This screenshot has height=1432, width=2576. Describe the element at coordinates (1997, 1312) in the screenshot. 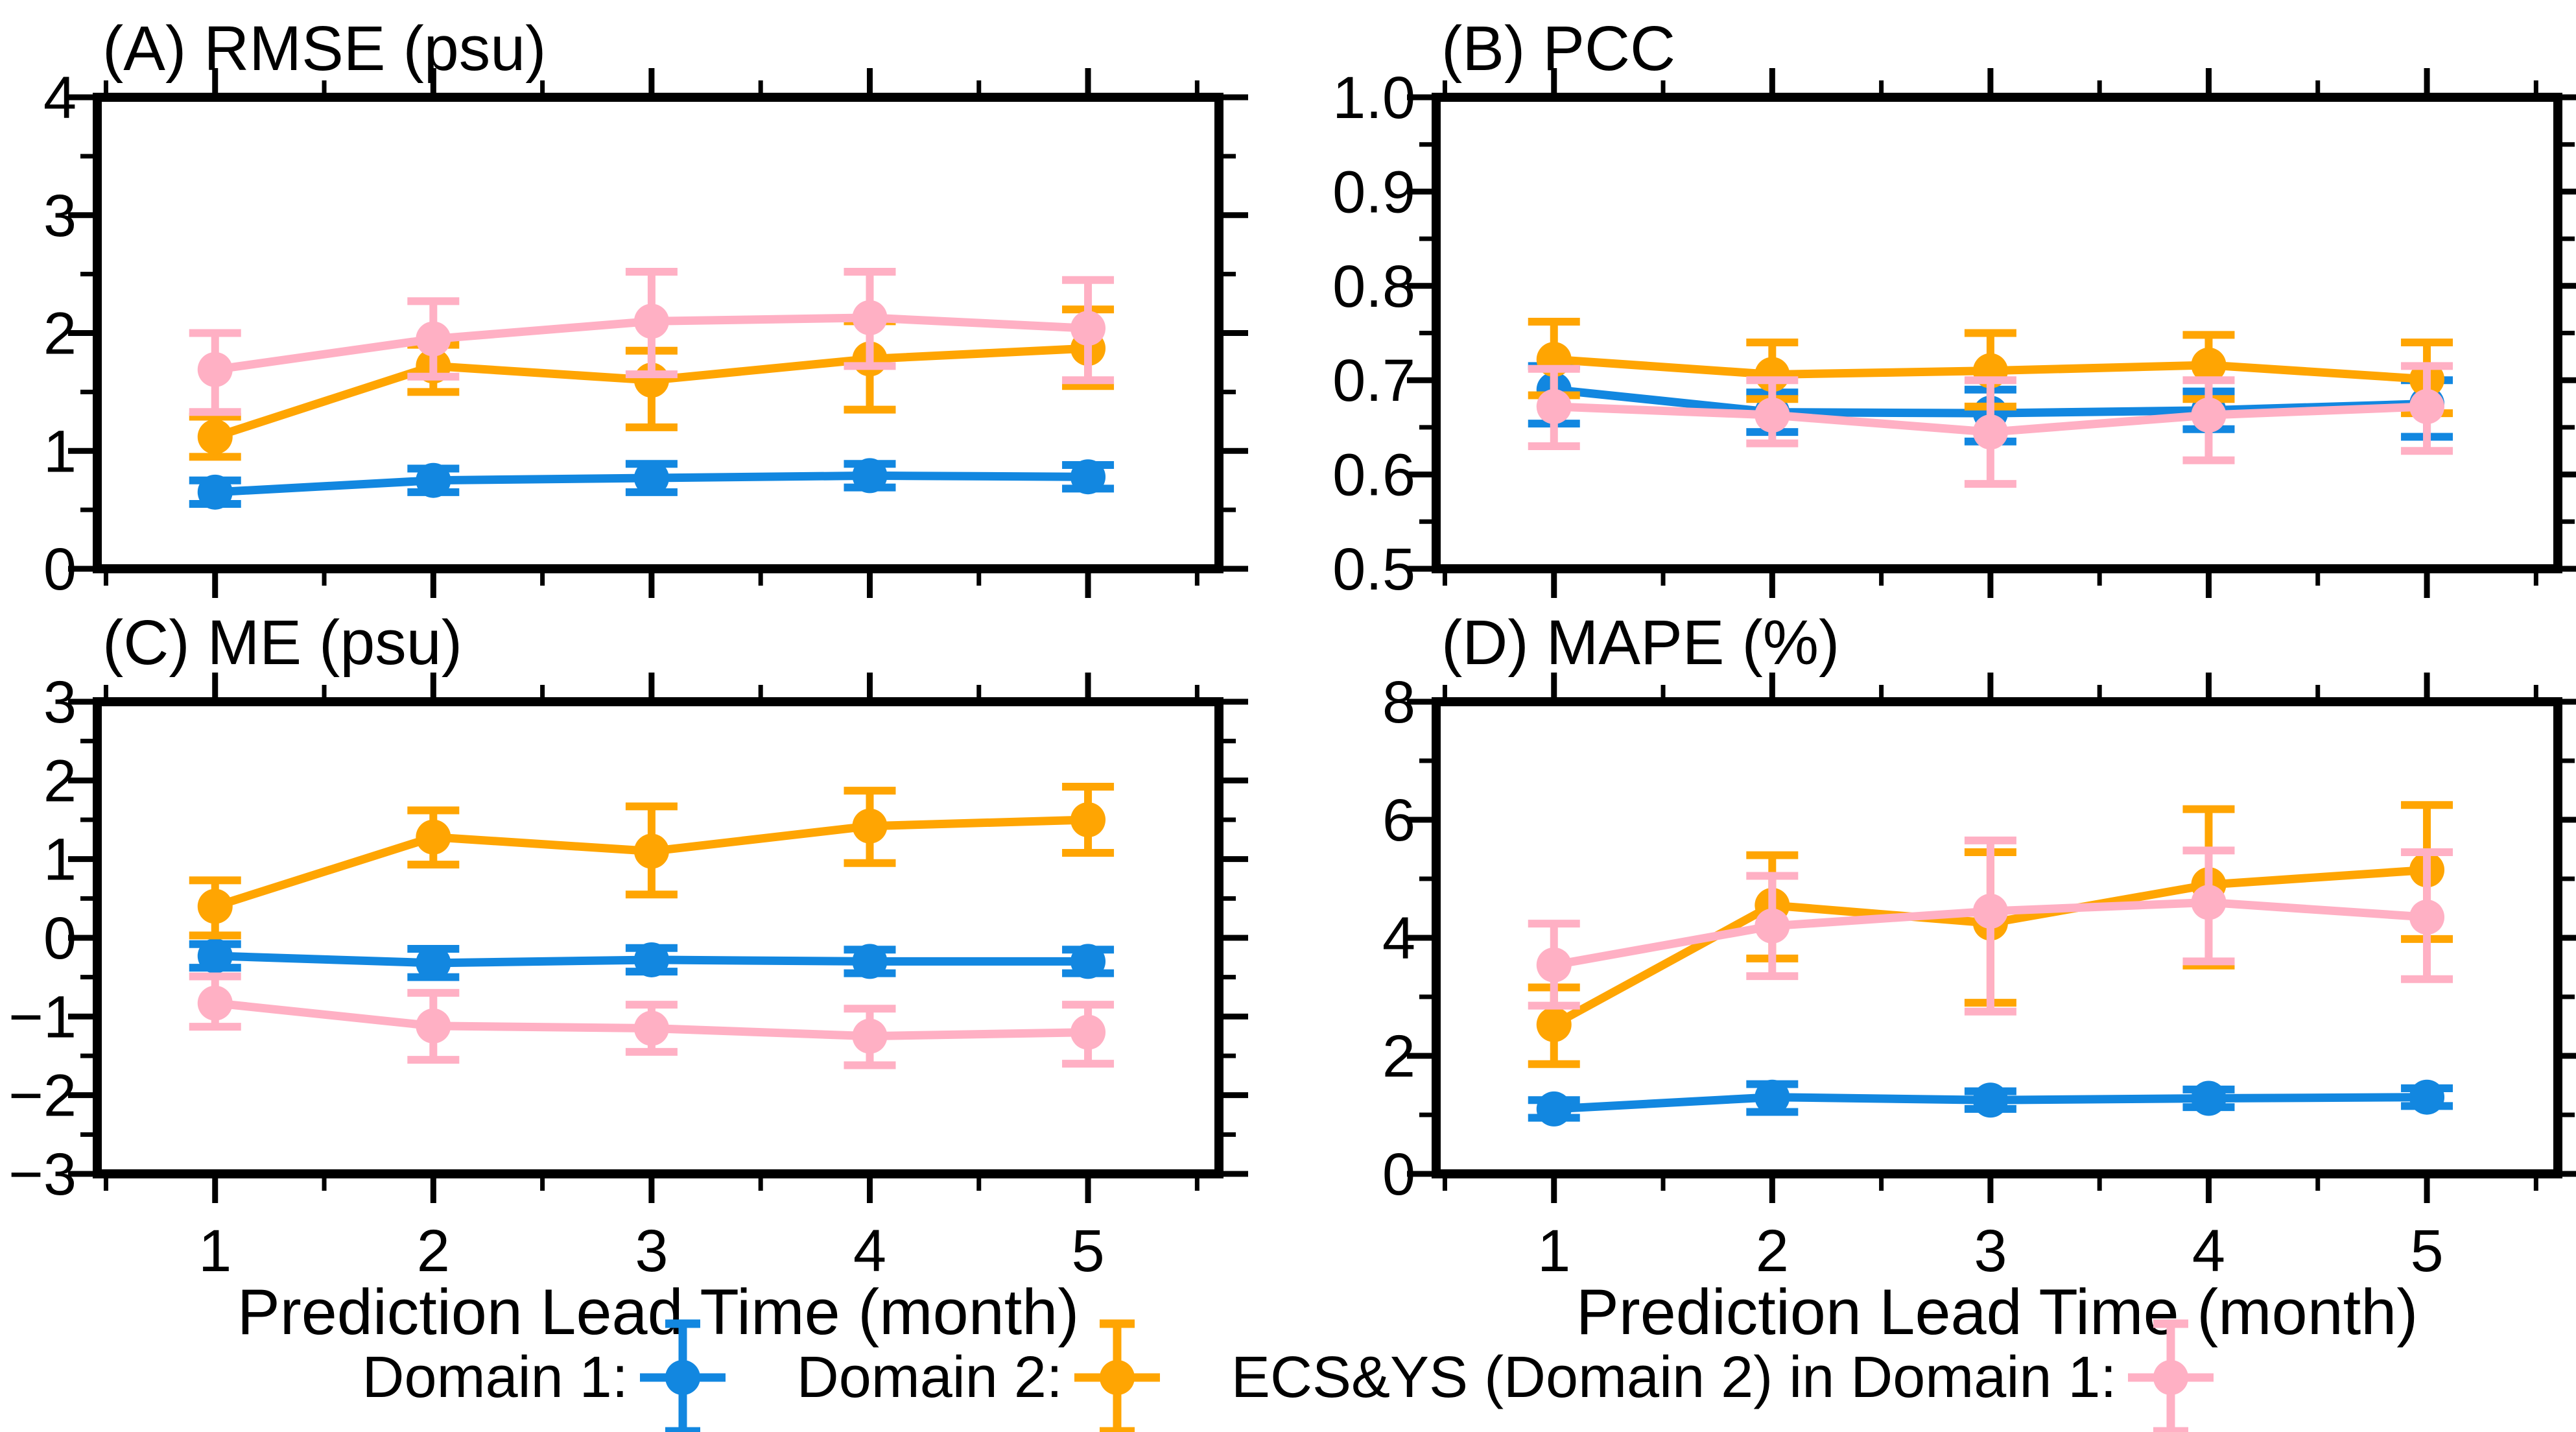

I see `x-axis-title-right: Prediction Lead Time (month)` at that location.